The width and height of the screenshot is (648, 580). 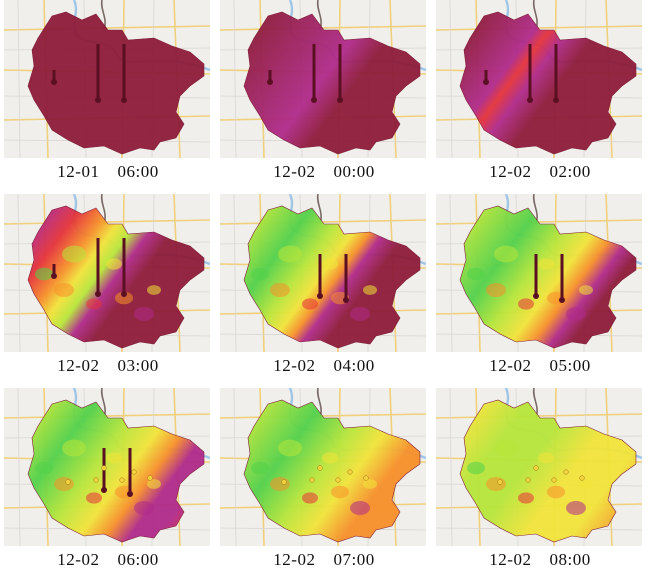 I want to click on map-panel: 12-02 04:00, so click(x=321, y=289).